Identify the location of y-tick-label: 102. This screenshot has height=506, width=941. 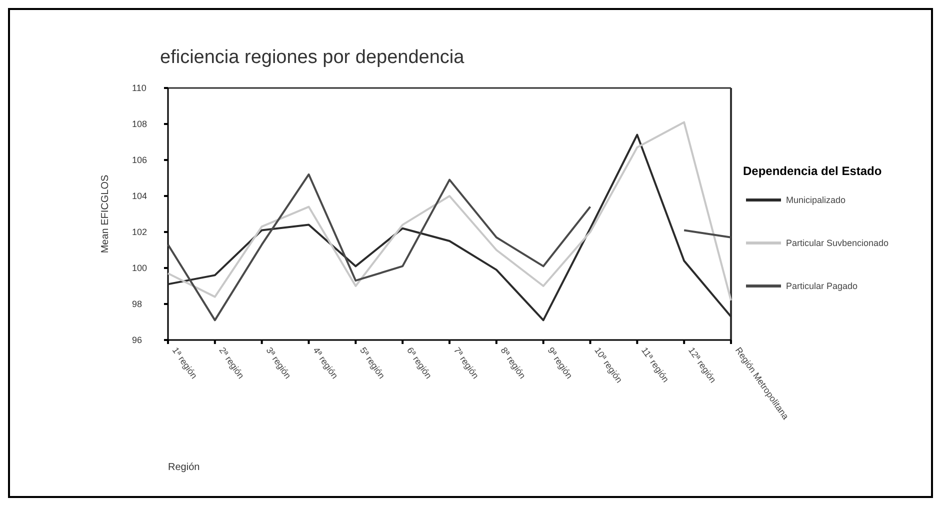
(140, 232).